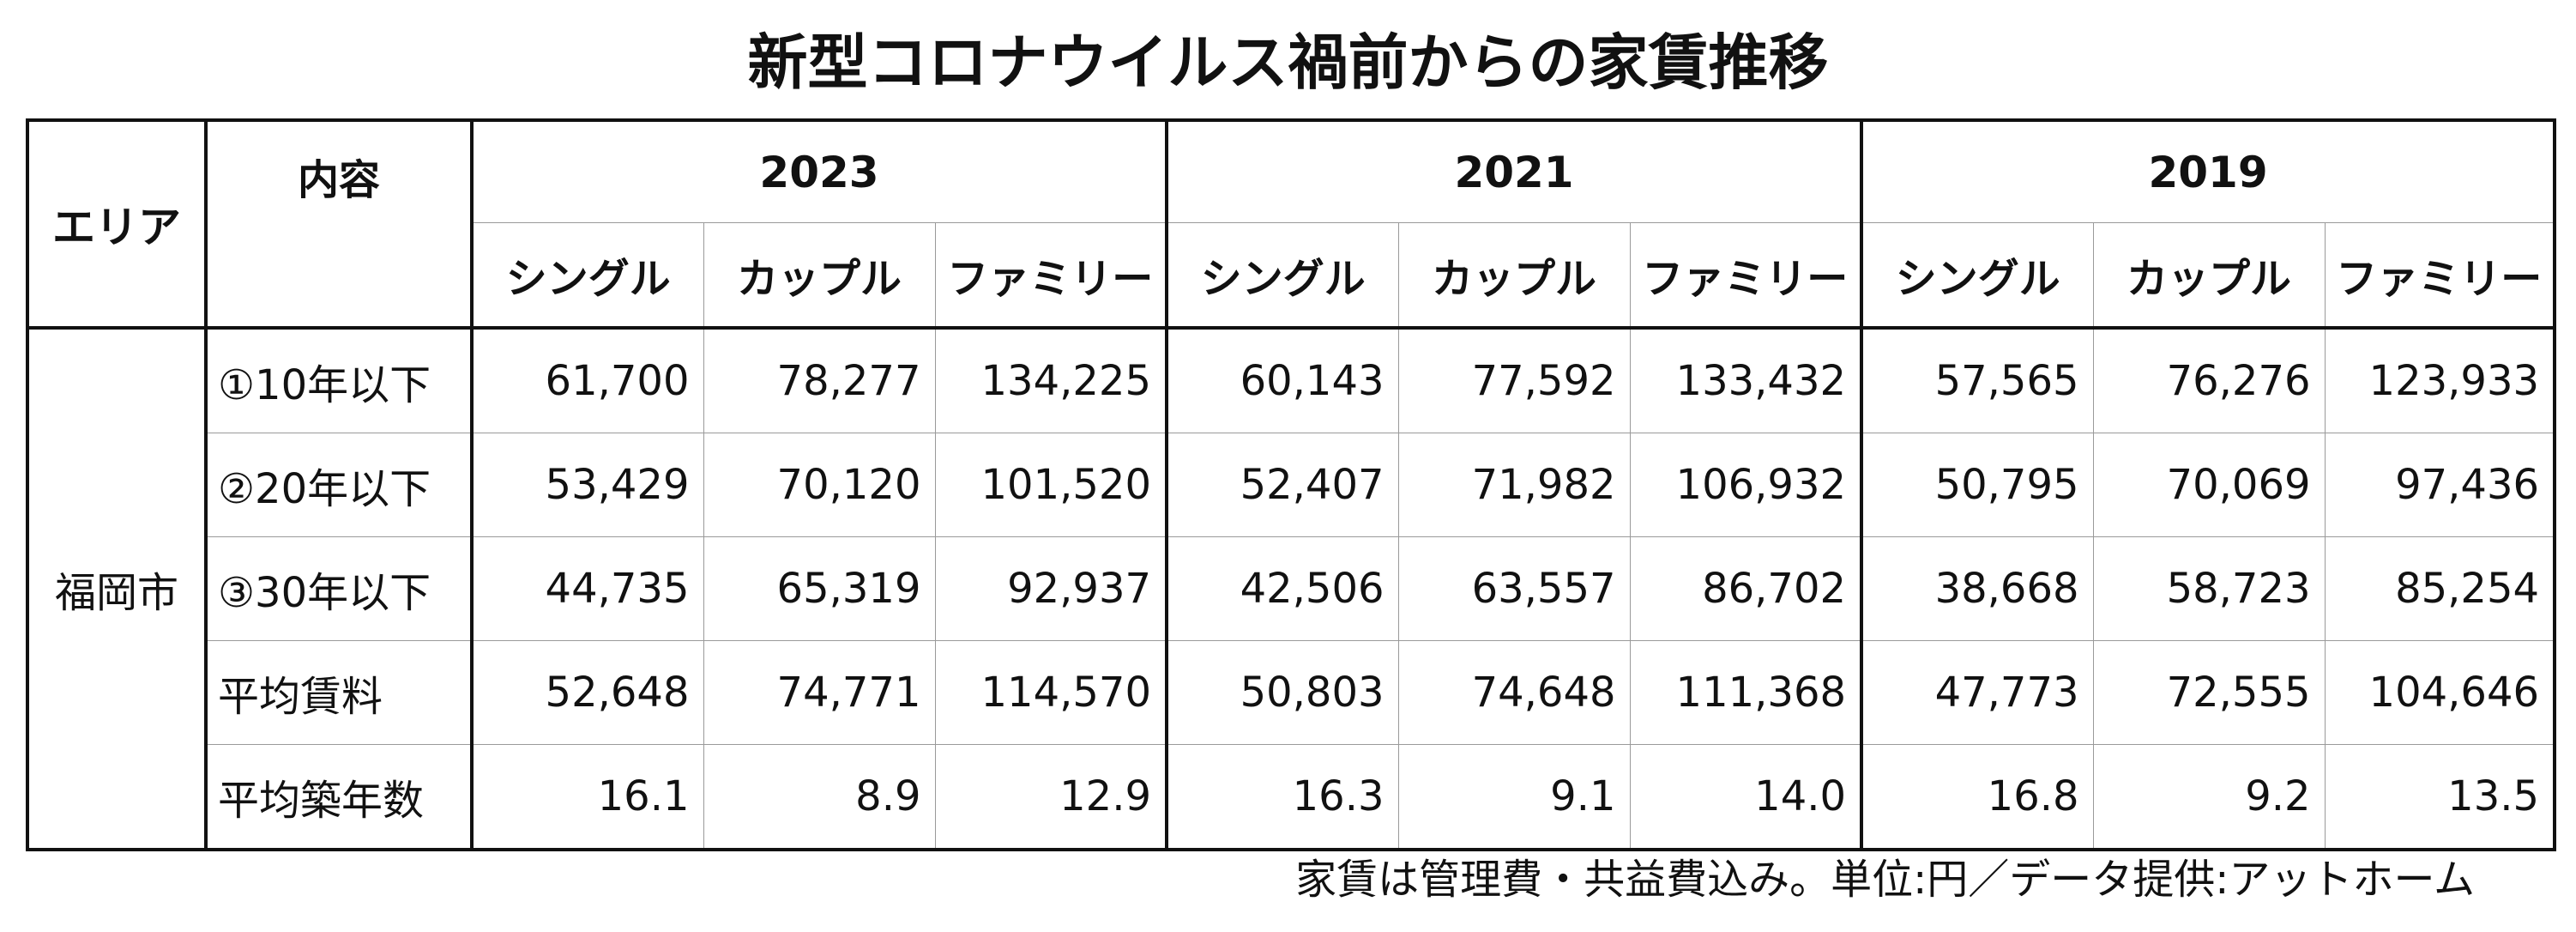 Image resolution: width=2576 pixels, height=932 pixels. What do you see at coordinates (819, 485) in the screenshot?
I see `value-cell: 70,120` at bounding box center [819, 485].